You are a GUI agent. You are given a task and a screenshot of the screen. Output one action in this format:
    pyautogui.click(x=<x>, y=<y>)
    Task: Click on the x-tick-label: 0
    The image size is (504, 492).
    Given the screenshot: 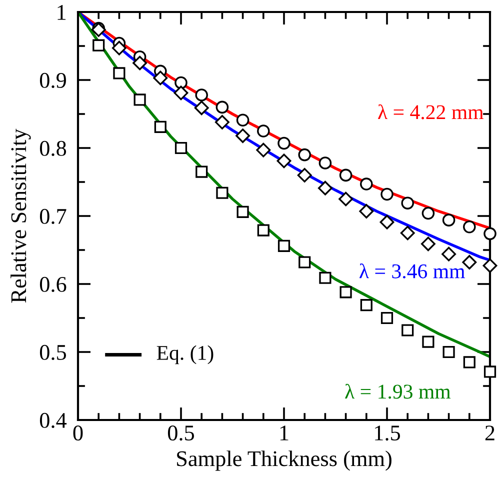 What is the action you would take?
    pyautogui.click(x=78, y=433)
    